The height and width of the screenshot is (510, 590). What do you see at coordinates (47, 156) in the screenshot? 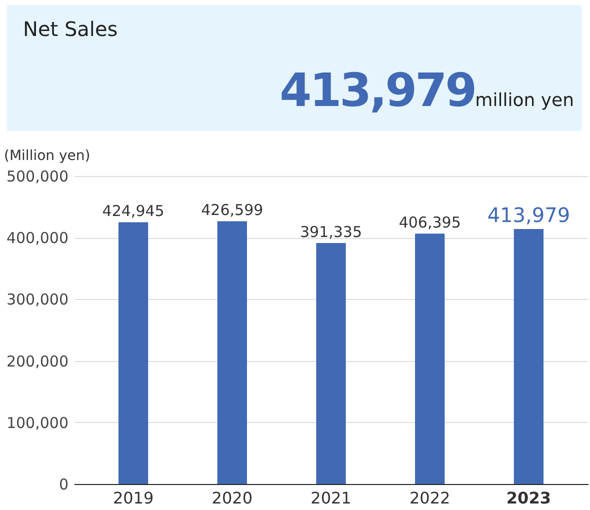
I see `y-axis-title: (Million yen)` at bounding box center [47, 156].